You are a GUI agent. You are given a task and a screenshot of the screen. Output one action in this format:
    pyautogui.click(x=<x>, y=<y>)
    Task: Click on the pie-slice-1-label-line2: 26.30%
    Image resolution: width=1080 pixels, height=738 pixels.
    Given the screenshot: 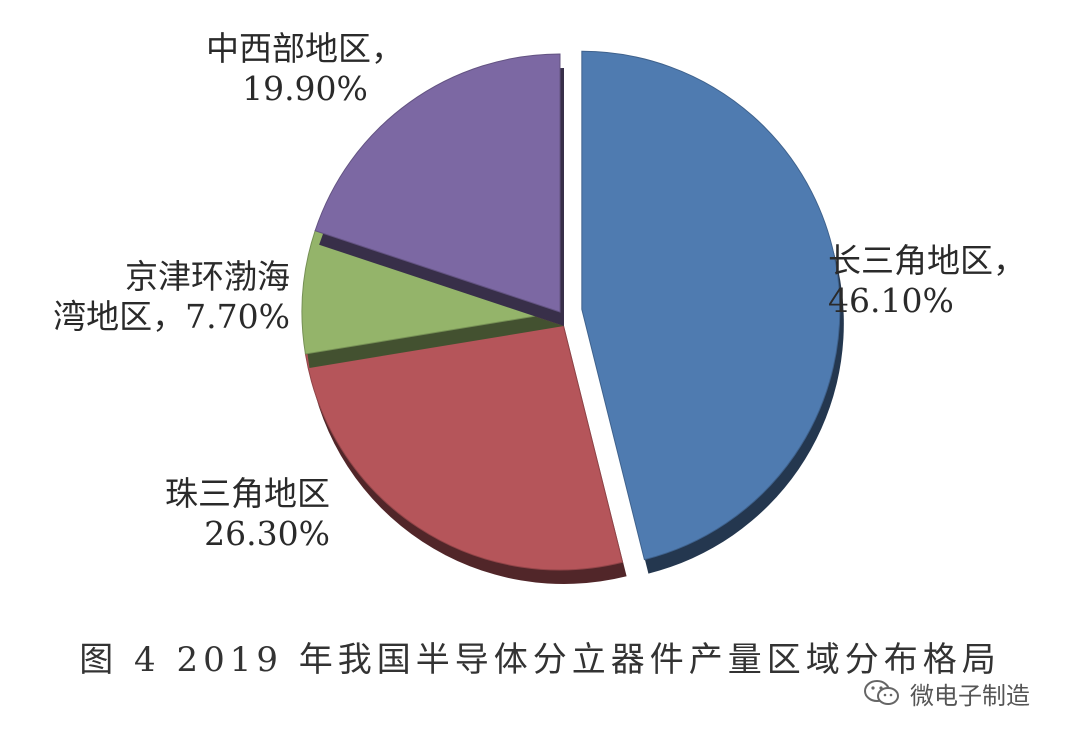 What is the action you would take?
    pyautogui.click(x=267, y=533)
    